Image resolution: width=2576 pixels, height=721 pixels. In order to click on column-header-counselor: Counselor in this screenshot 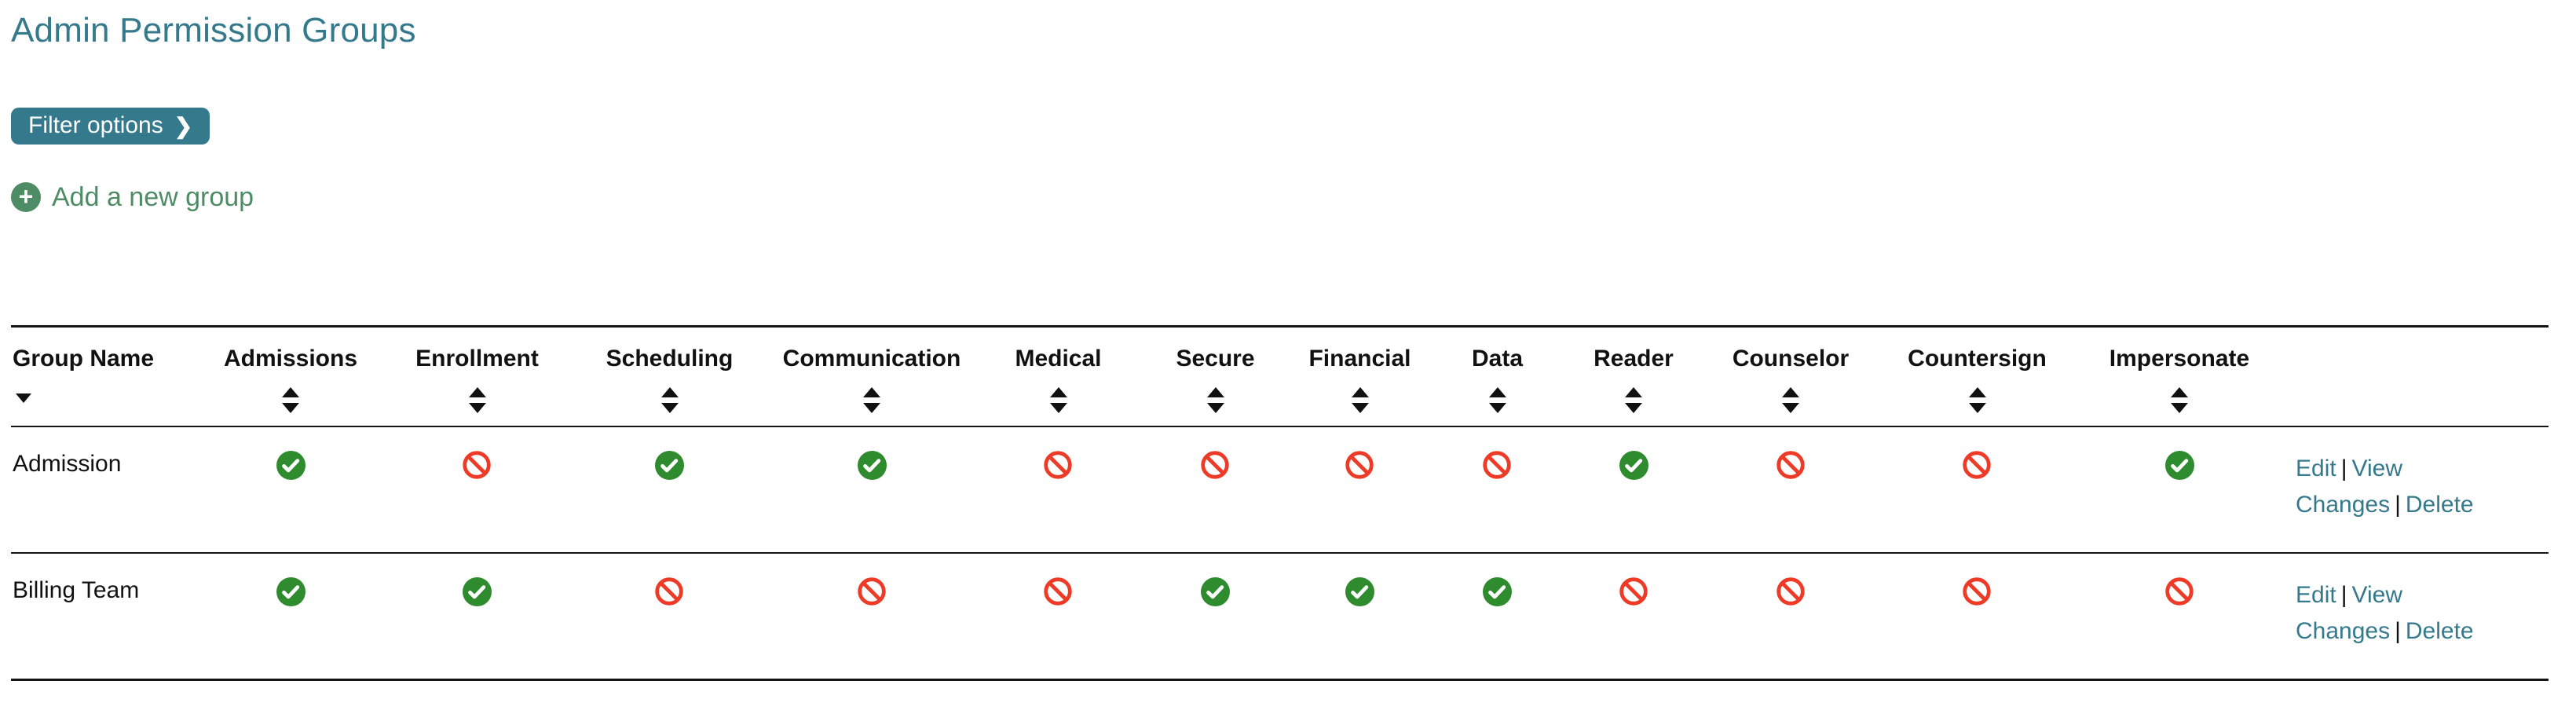, I will do `click(1791, 376)`.